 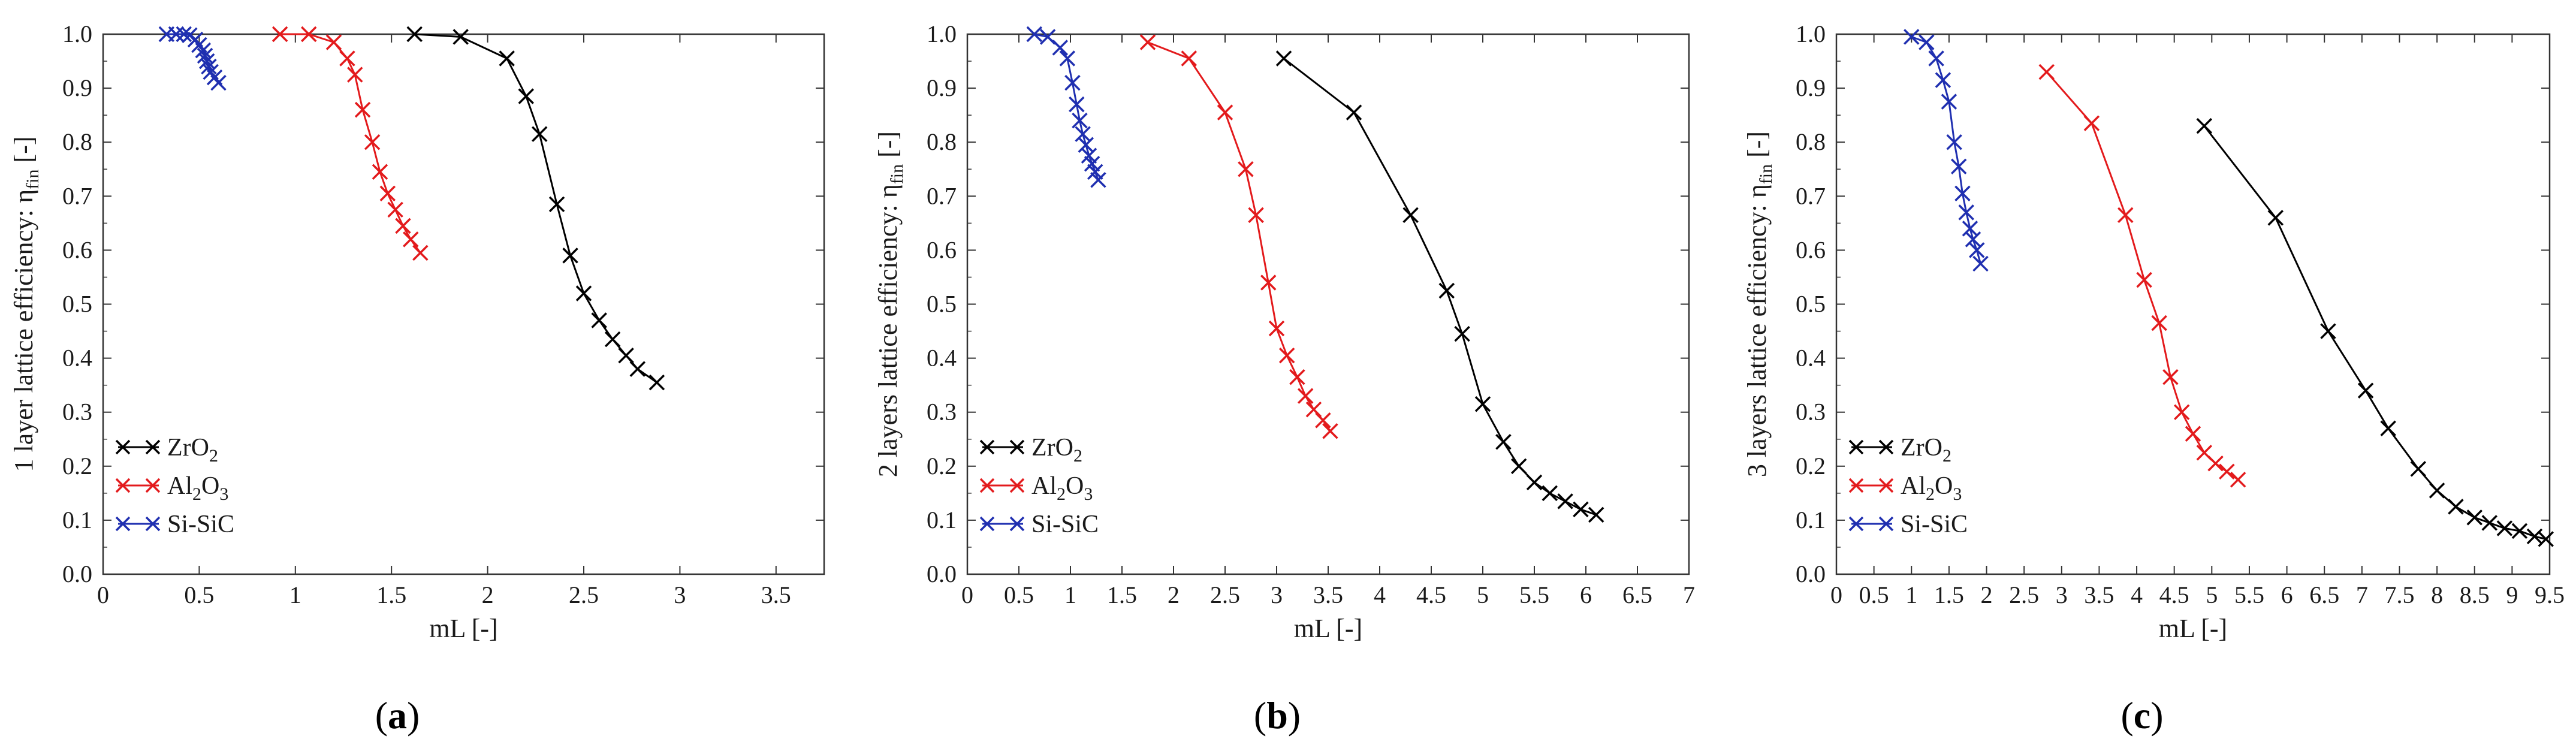 I want to click on series-si-sic, so click(x=193, y=58).